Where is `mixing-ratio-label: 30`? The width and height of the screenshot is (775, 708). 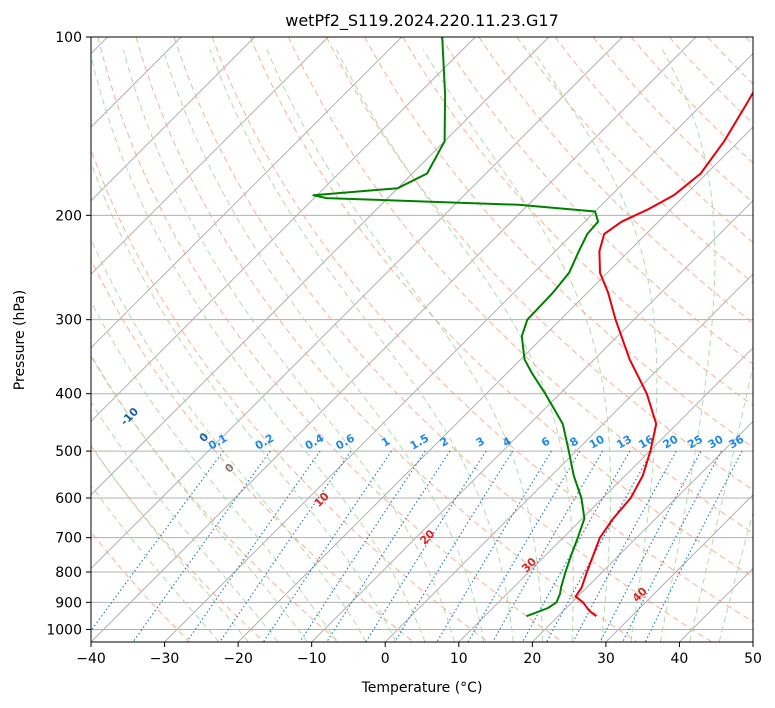 mixing-ratio-label: 30 is located at coordinates (716, 441).